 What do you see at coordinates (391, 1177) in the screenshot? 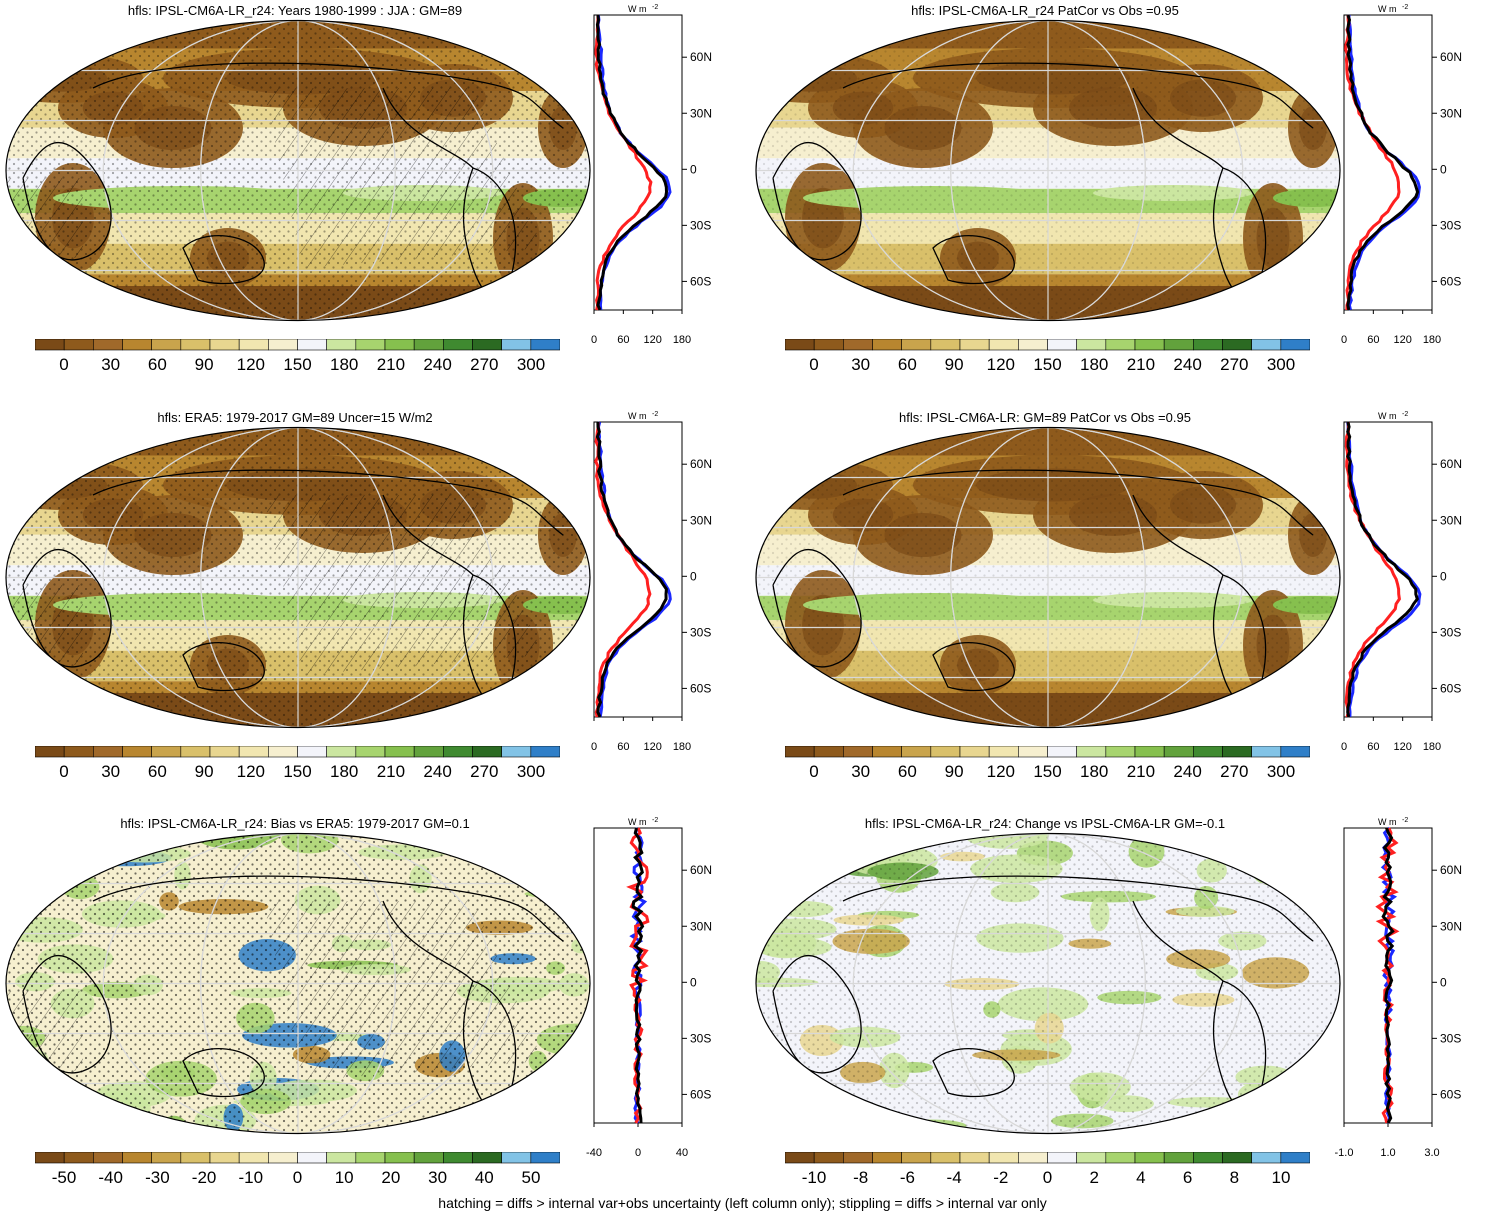
I see `colorbar-tick-label: 20` at bounding box center [391, 1177].